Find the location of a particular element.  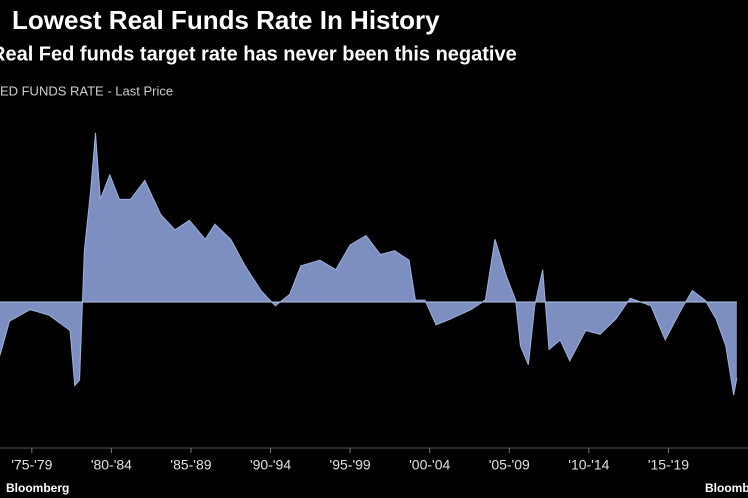

x-tick-label: '95-'99 is located at coordinates (350, 465).